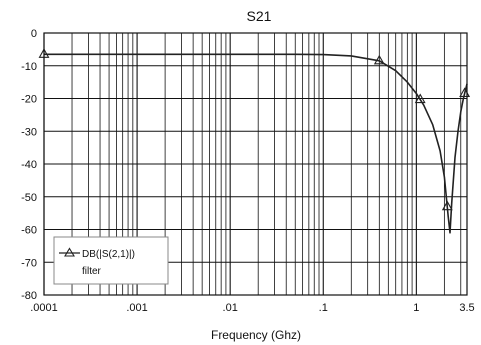 The width and height of the screenshot is (481, 345). What do you see at coordinates (29, 132) in the screenshot?
I see `y-tick-label: -30` at bounding box center [29, 132].